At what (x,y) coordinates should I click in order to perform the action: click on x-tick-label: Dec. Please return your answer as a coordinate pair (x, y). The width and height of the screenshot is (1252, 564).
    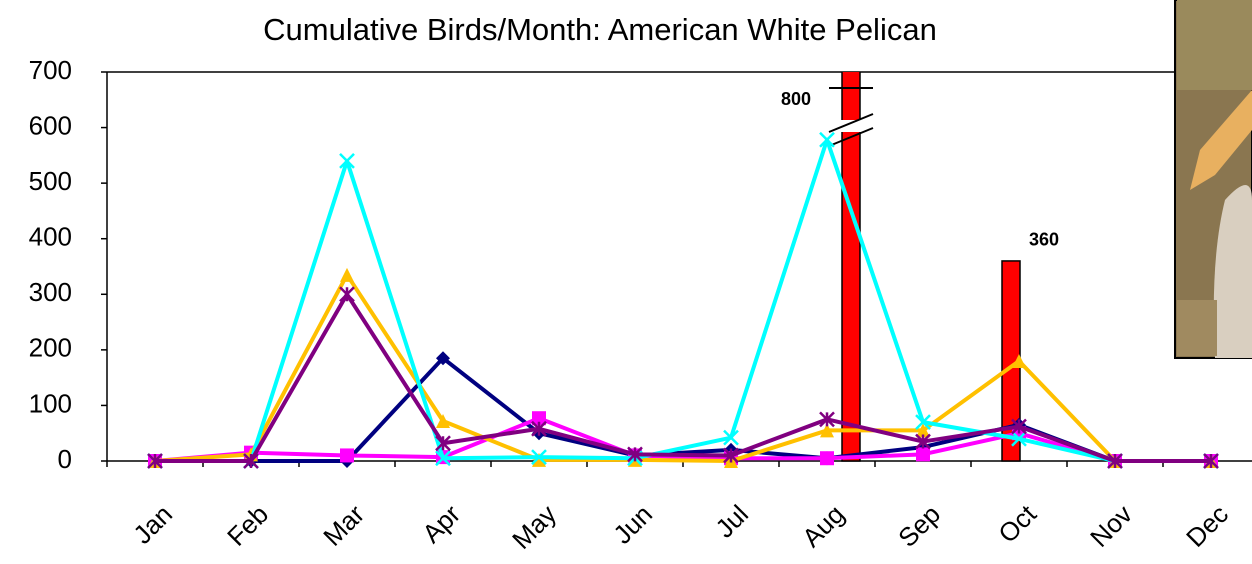
    Looking at the image, I should click on (1207, 526).